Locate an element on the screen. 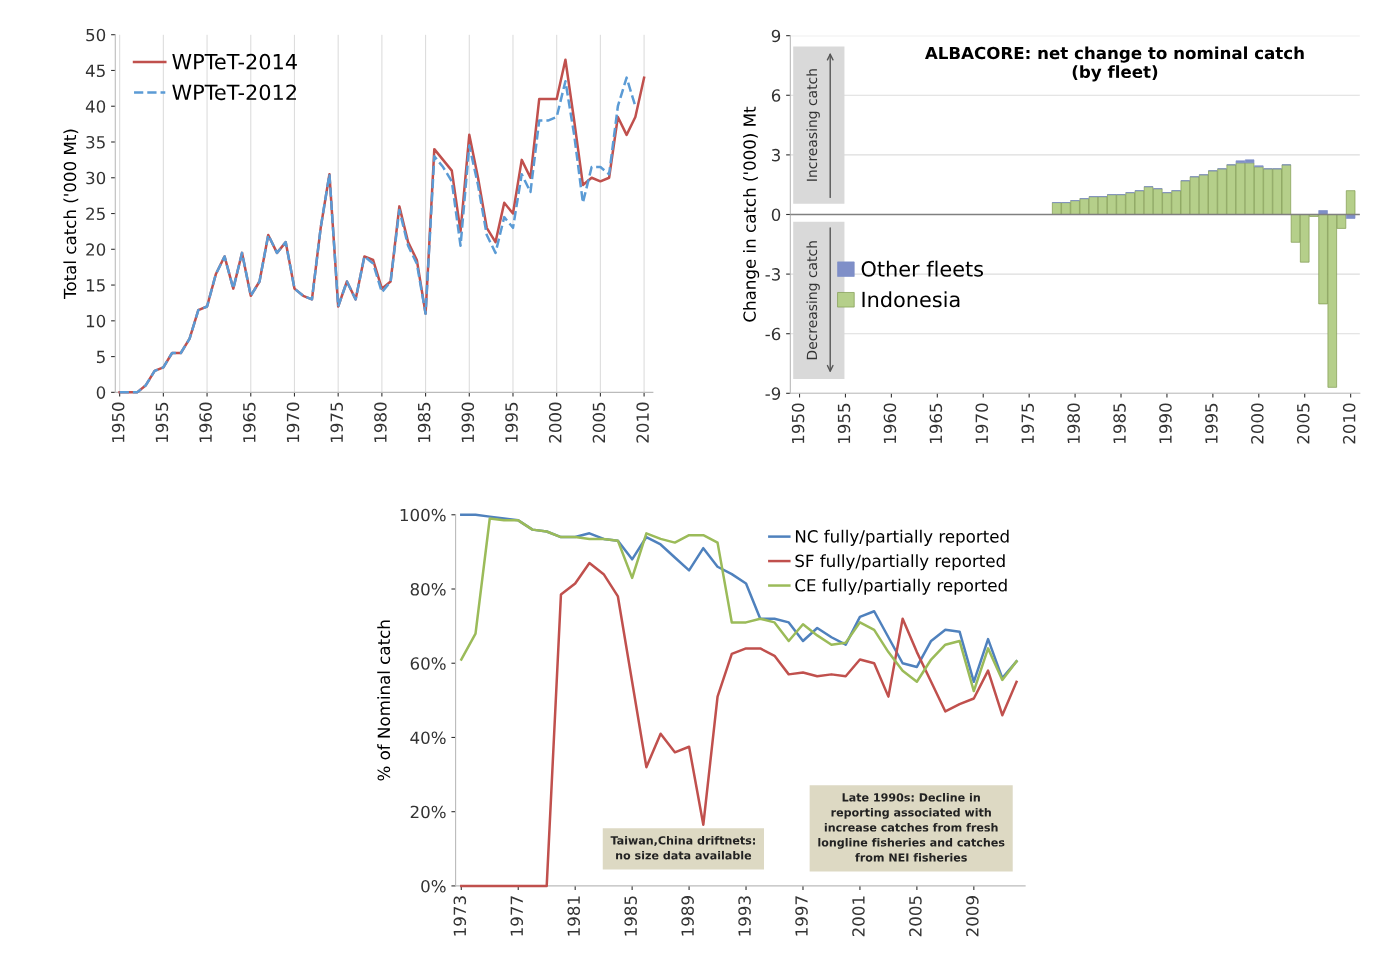 This screenshot has height=964, width=1389. x-tick-label: 1989 is located at coordinates (687, 916).